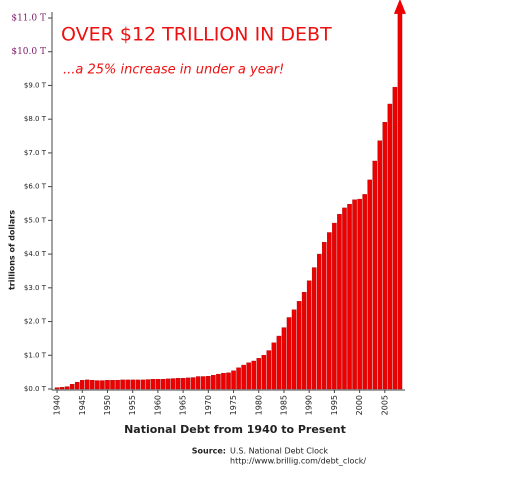 The width and height of the screenshot is (520, 480). Describe the element at coordinates (359, 405) in the screenshot. I see `x-tick-label: 2000` at that location.